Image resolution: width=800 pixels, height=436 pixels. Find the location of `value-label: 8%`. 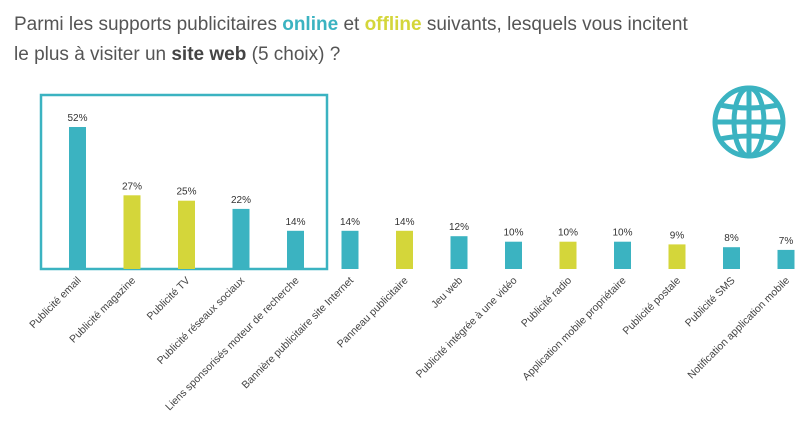

value-label: 8% is located at coordinates (731, 238).